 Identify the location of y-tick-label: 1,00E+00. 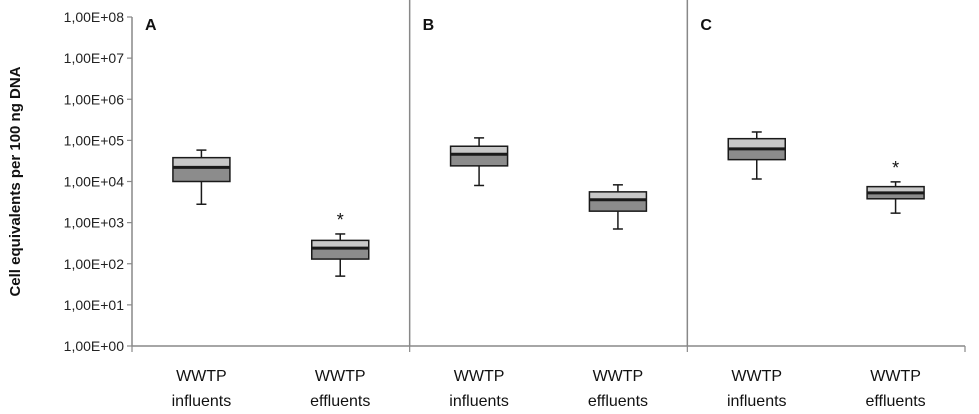
(94, 346).